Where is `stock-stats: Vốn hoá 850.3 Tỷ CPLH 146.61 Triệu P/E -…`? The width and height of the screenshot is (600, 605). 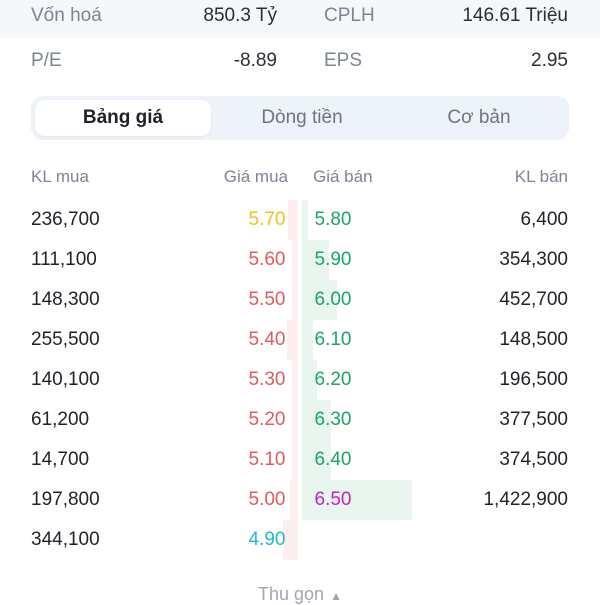 stock-stats: Vốn hoá 850.3 Tỷ CPLH 146.61 Triệu P/E -… is located at coordinates (300, 44).